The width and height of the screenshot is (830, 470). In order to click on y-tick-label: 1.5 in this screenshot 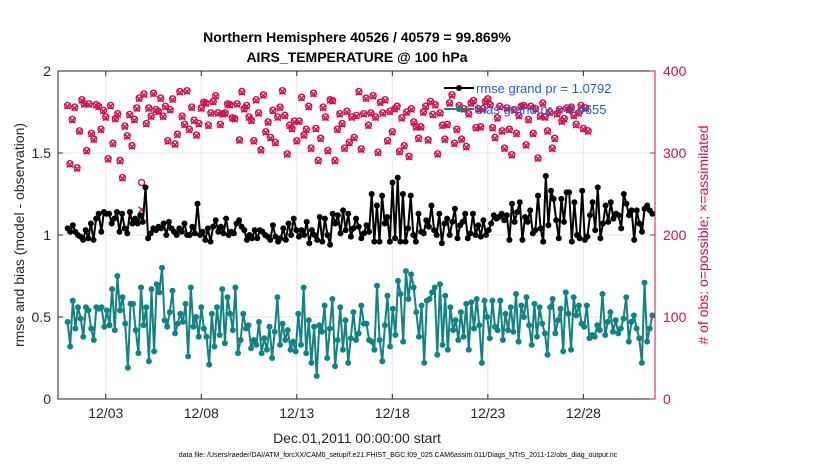, I will do `click(42, 153)`.